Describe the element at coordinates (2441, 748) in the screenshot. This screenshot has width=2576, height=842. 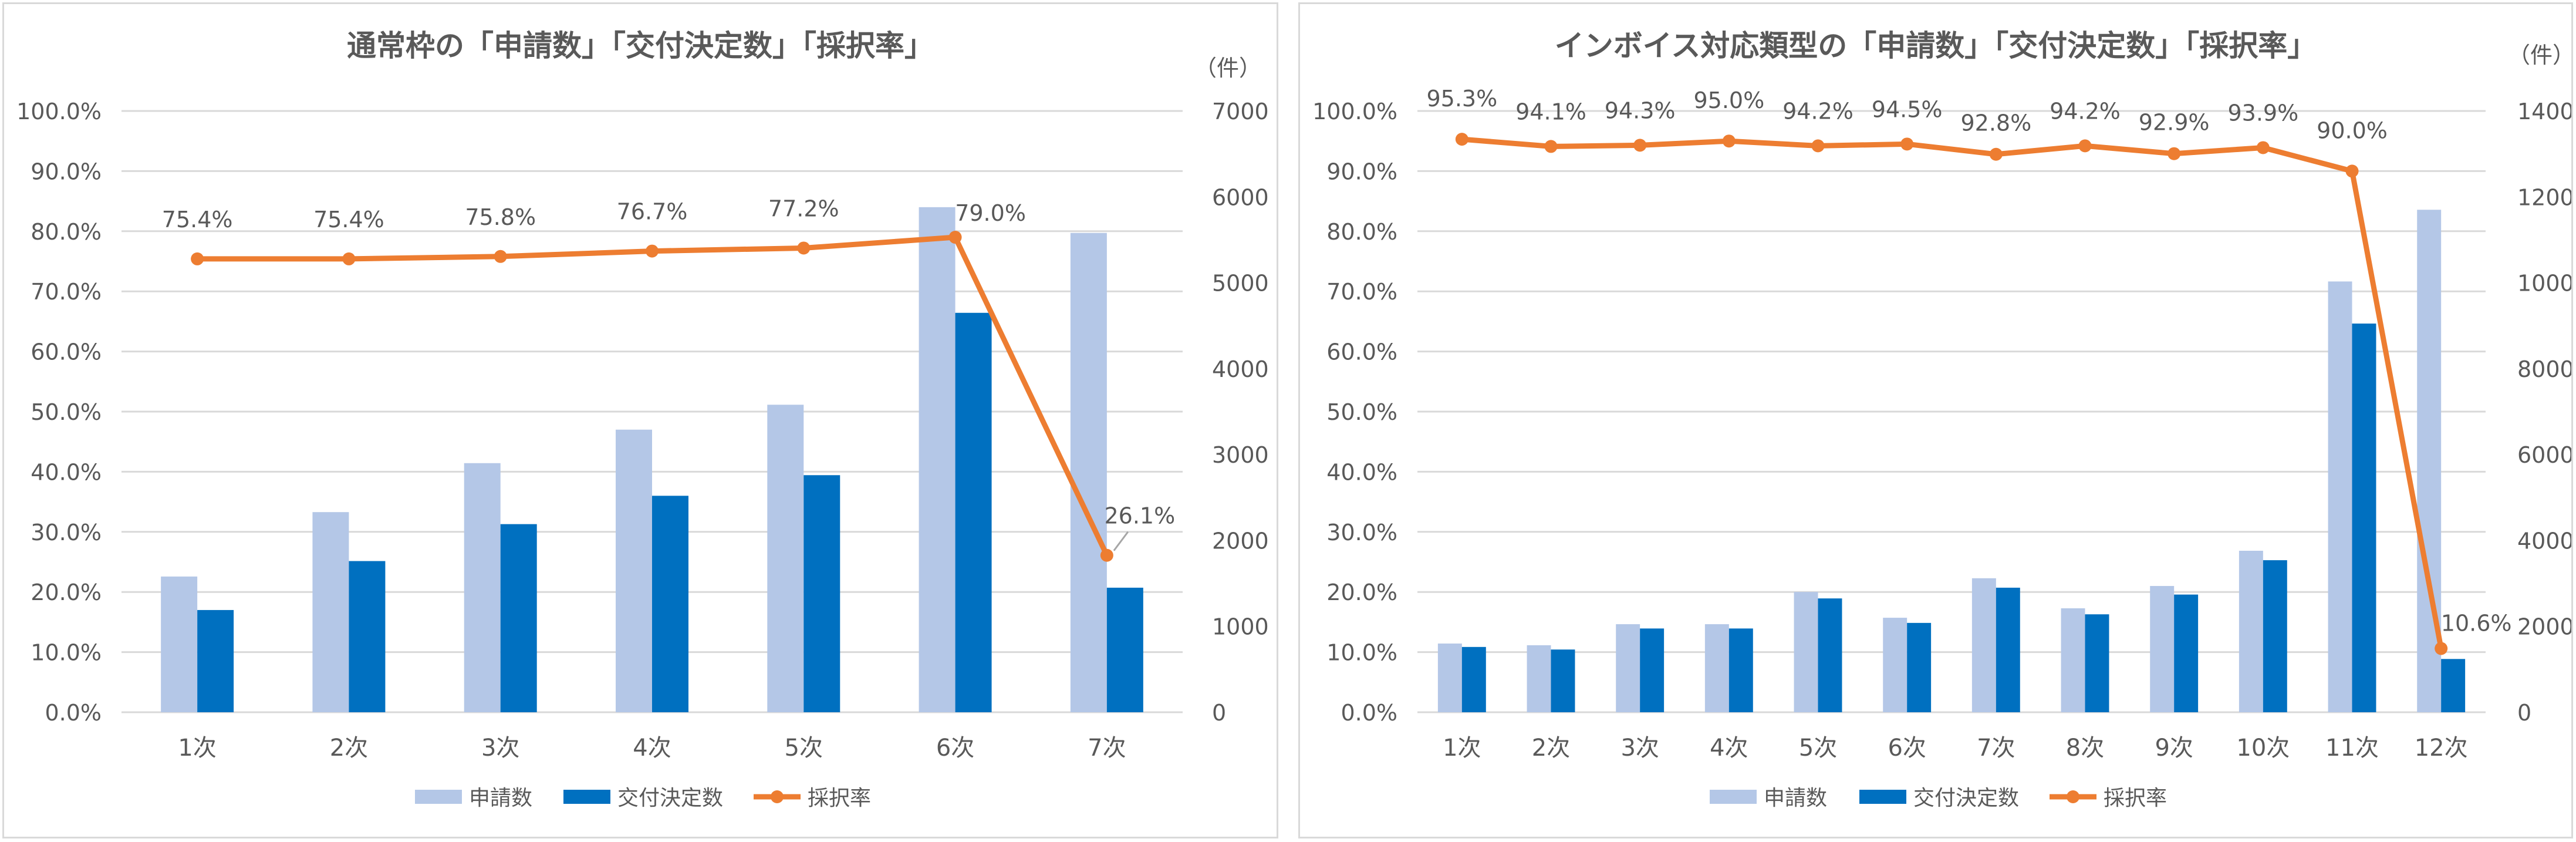
I see `category-label: 12次` at that location.